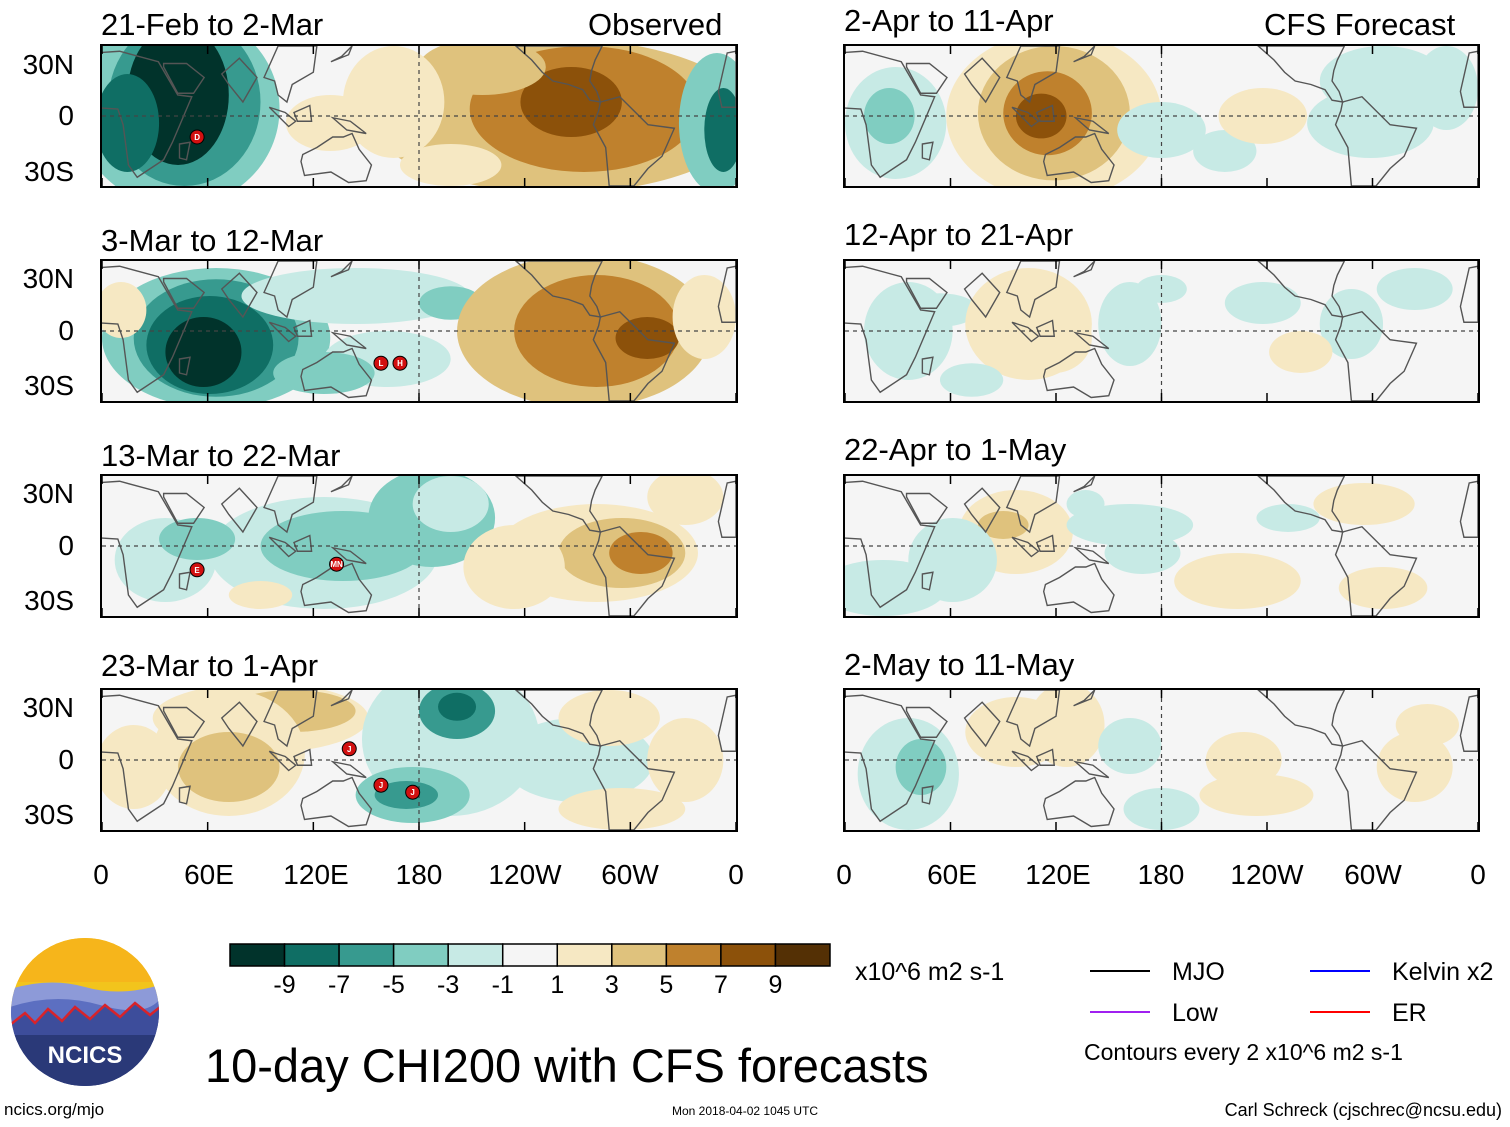 Image resolution: width=1510 pixels, height=1127 pixels. What do you see at coordinates (567, 1065) in the screenshot?
I see `main-title: 10-day CHI200 with CFS forecasts` at bounding box center [567, 1065].